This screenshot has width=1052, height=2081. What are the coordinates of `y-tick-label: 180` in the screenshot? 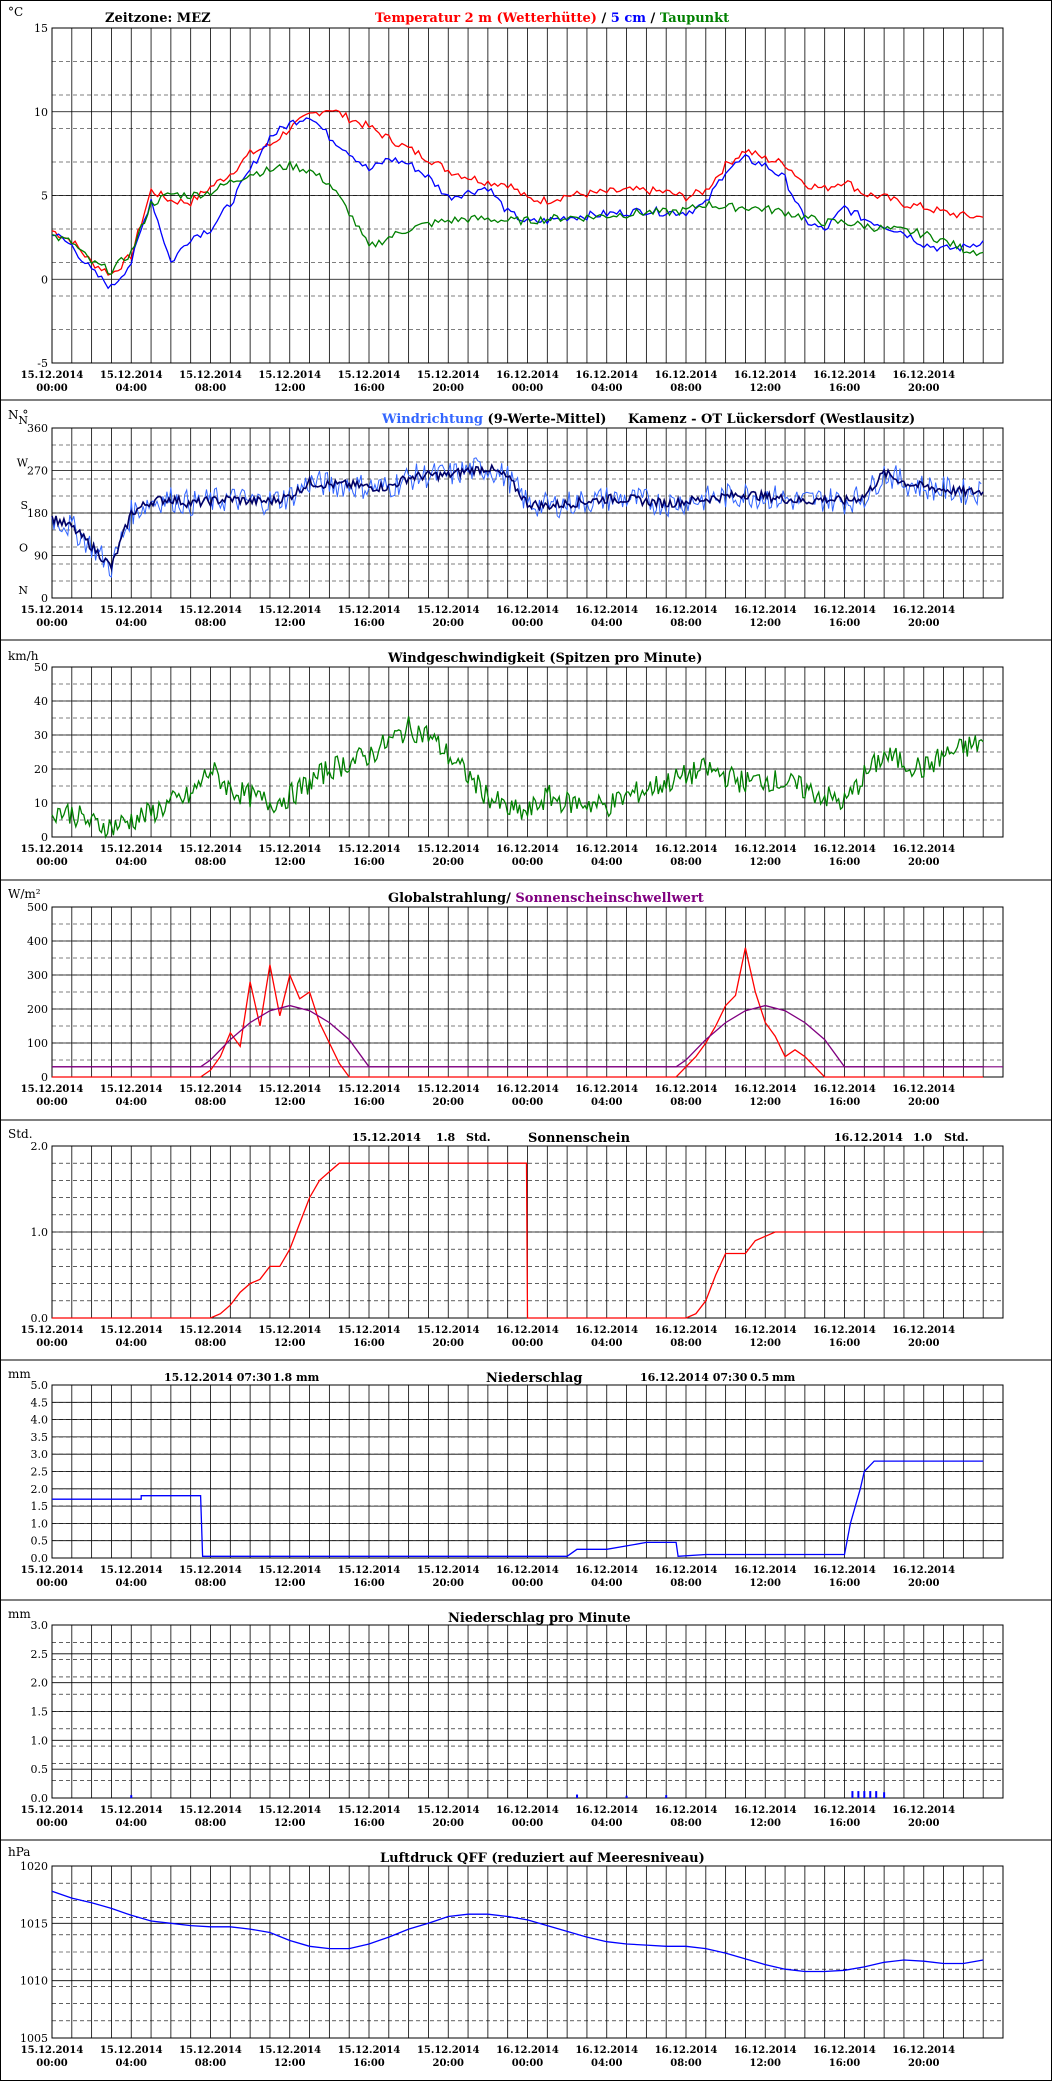 It's located at (37, 513).